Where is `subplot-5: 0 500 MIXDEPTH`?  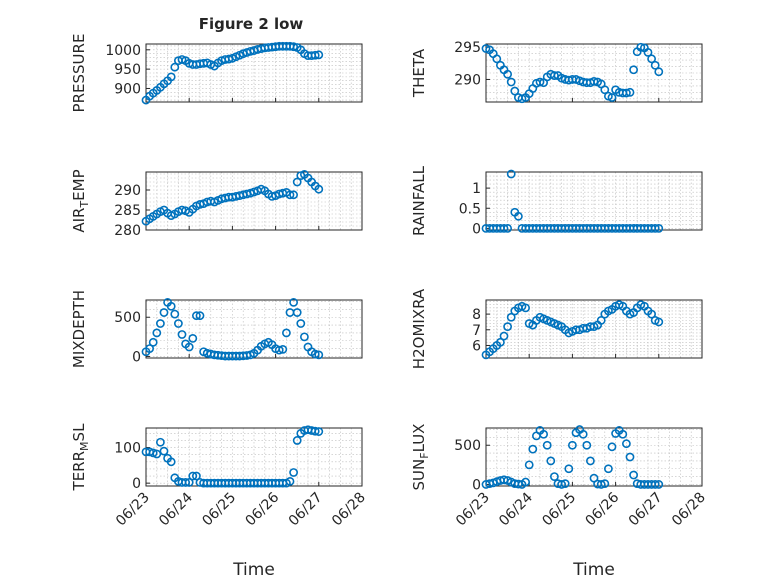 subplot-5: 0 500 MIXDEPTH is located at coordinates (216, 329).